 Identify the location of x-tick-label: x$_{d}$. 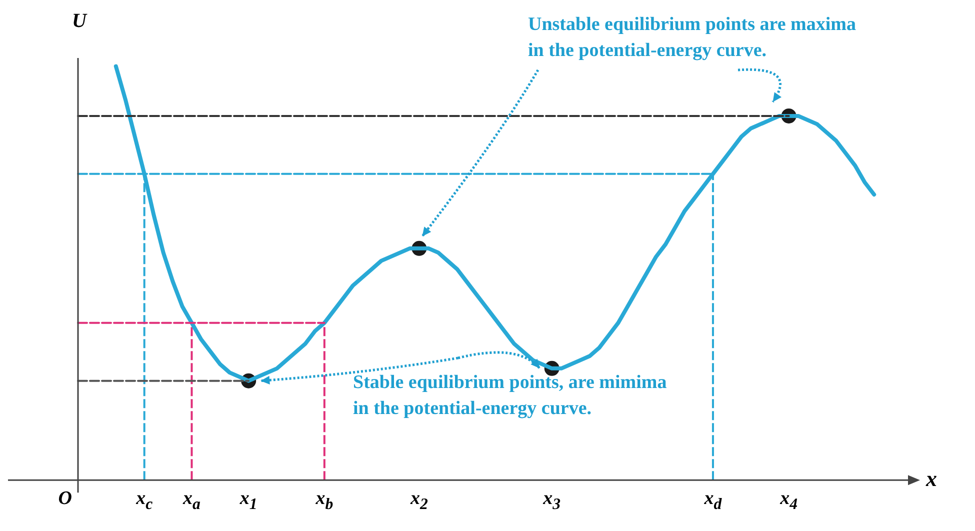
(713, 501).